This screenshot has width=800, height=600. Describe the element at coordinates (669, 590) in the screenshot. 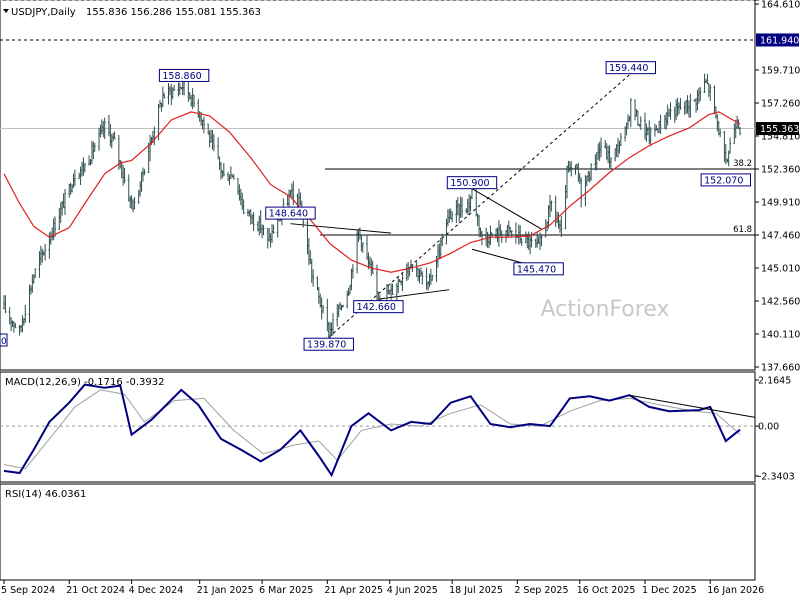

I see `time-tick-label: 1 Dec 2025` at that location.